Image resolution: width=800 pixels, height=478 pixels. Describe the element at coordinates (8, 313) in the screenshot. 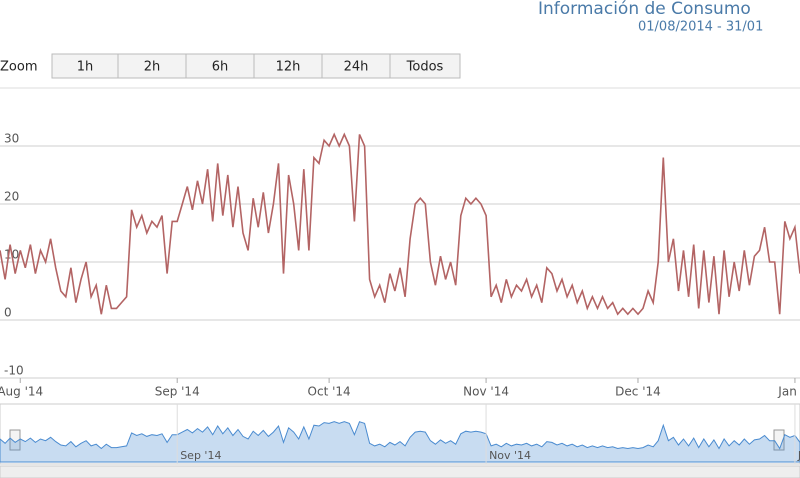

I see `y-tick-label: 0` at that location.